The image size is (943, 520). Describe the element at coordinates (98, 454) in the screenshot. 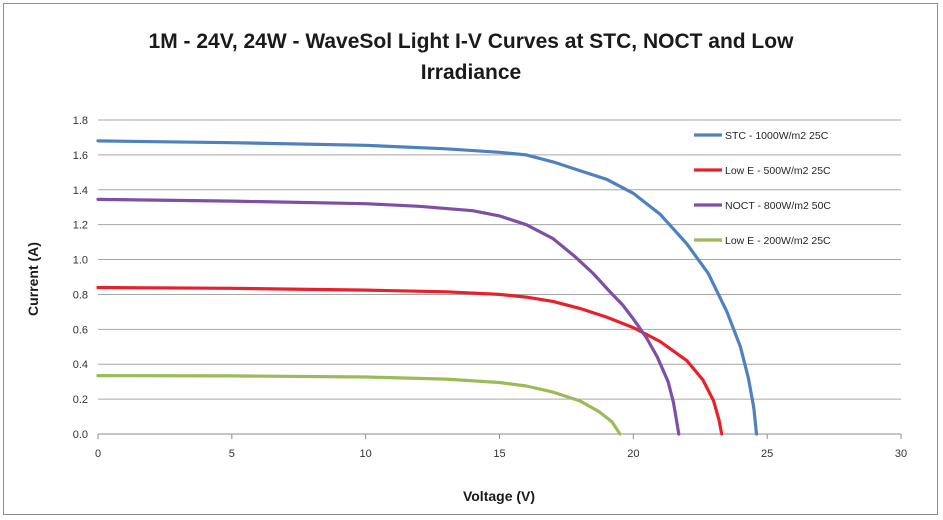

I see `x-tick-label: 0` at that location.